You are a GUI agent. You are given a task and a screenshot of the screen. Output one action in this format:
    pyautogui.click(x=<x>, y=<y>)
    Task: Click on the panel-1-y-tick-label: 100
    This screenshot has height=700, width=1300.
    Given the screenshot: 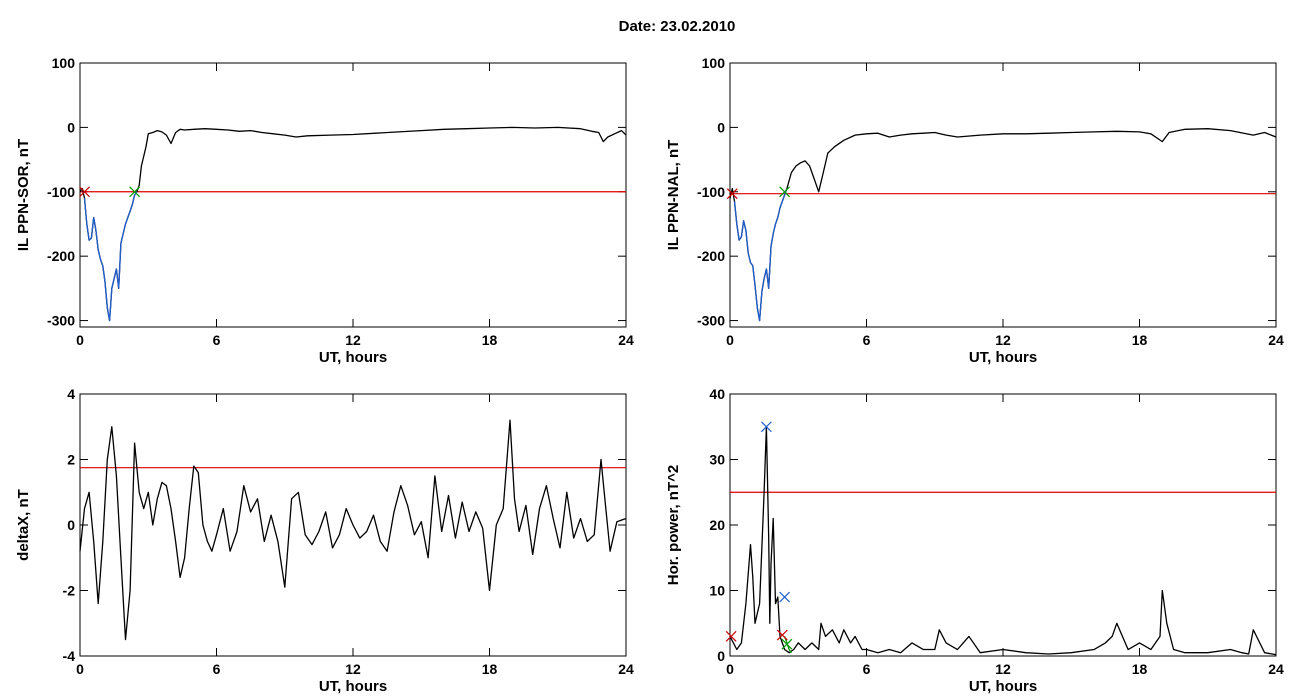 What is the action you would take?
    pyautogui.click(x=64, y=63)
    